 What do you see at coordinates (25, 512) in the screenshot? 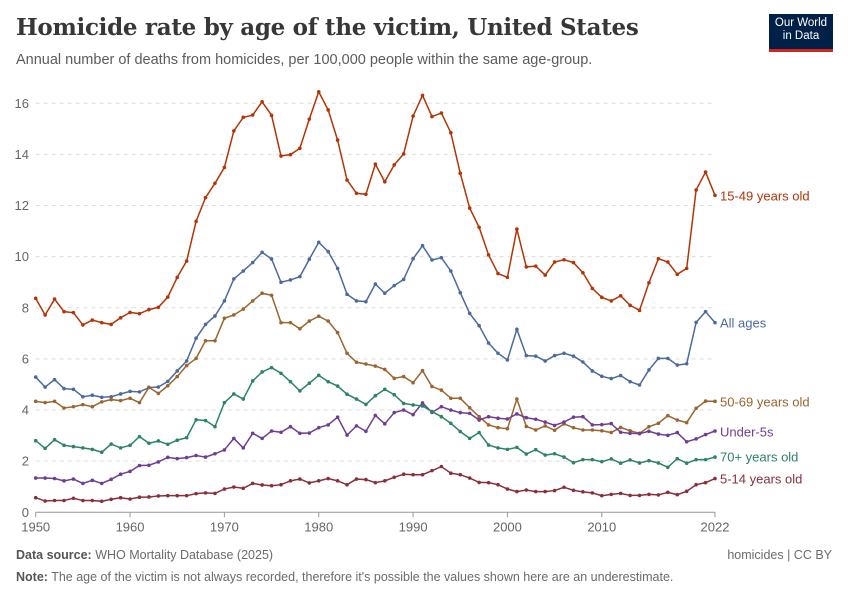
I see `y-tick-label: 0` at bounding box center [25, 512].